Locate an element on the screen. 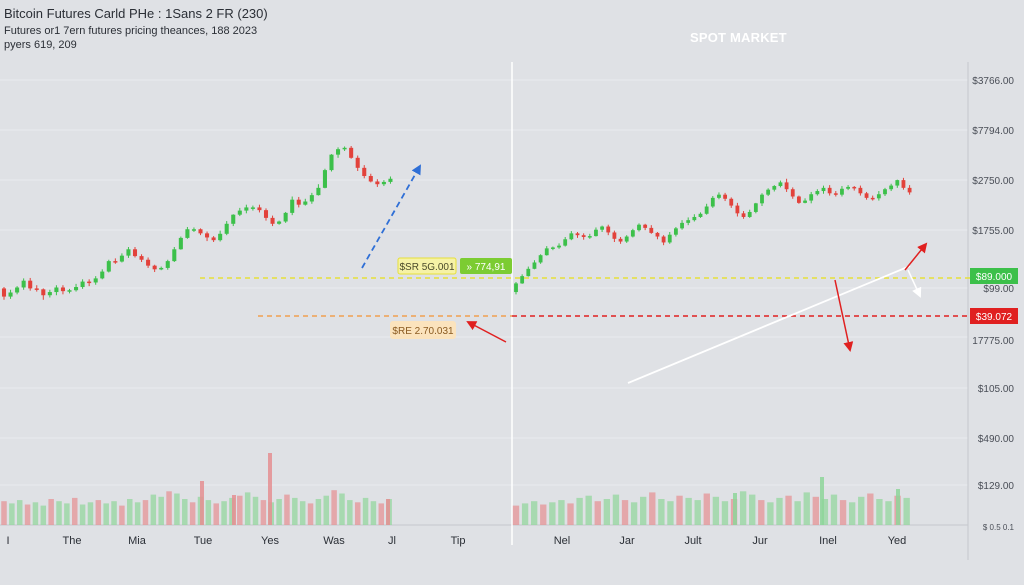  current-price-red-text: $39.072 is located at coordinates (994, 317).